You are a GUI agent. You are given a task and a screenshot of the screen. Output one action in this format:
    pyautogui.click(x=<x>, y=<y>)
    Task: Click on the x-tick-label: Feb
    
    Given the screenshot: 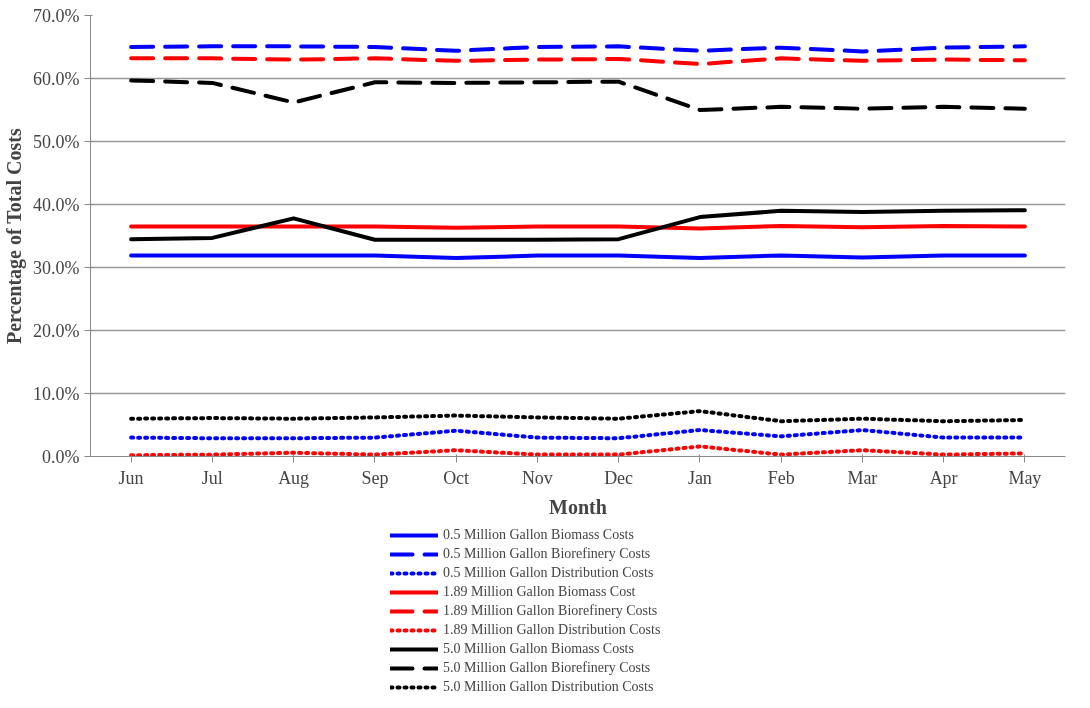 What is the action you would take?
    pyautogui.click(x=781, y=477)
    